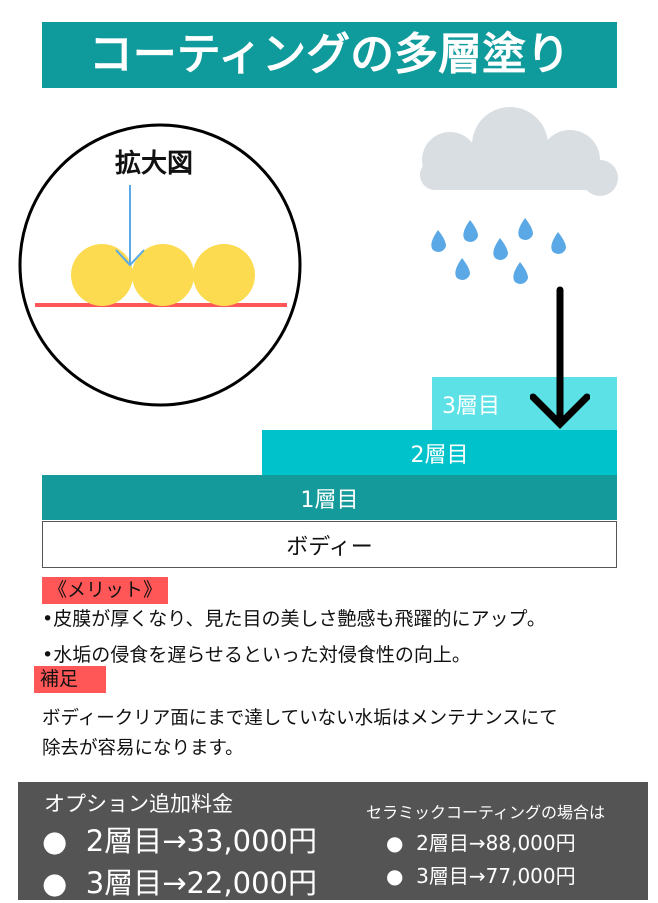 This screenshot has width=658, height=903. Describe the element at coordinates (143, 748) in the screenshot. I see `note-line: 除去が容易になります。` at that location.